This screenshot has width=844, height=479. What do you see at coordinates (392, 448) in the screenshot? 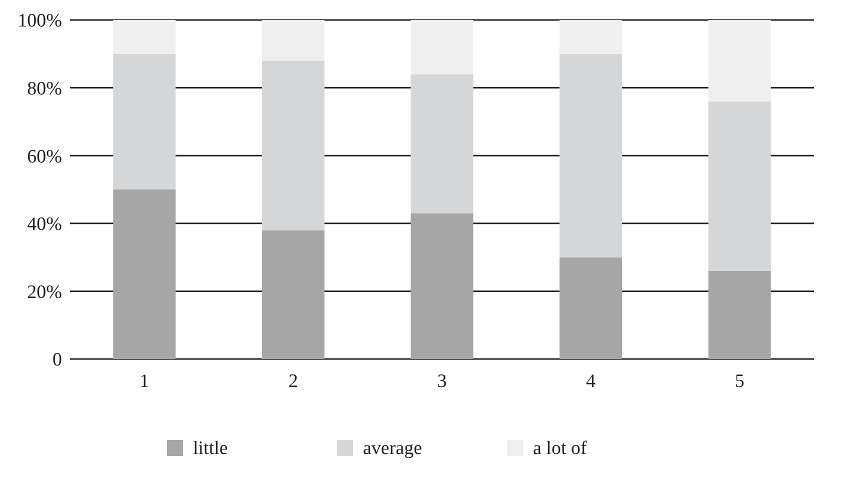
I see `legend-label: average` at bounding box center [392, 448].